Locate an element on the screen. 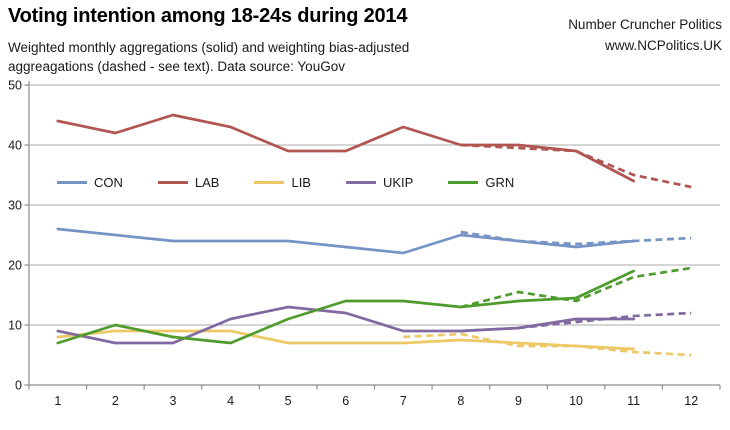 The height and width of the screenshot is (430, 730). series-dashed-con is located at coordinates (576, 238).